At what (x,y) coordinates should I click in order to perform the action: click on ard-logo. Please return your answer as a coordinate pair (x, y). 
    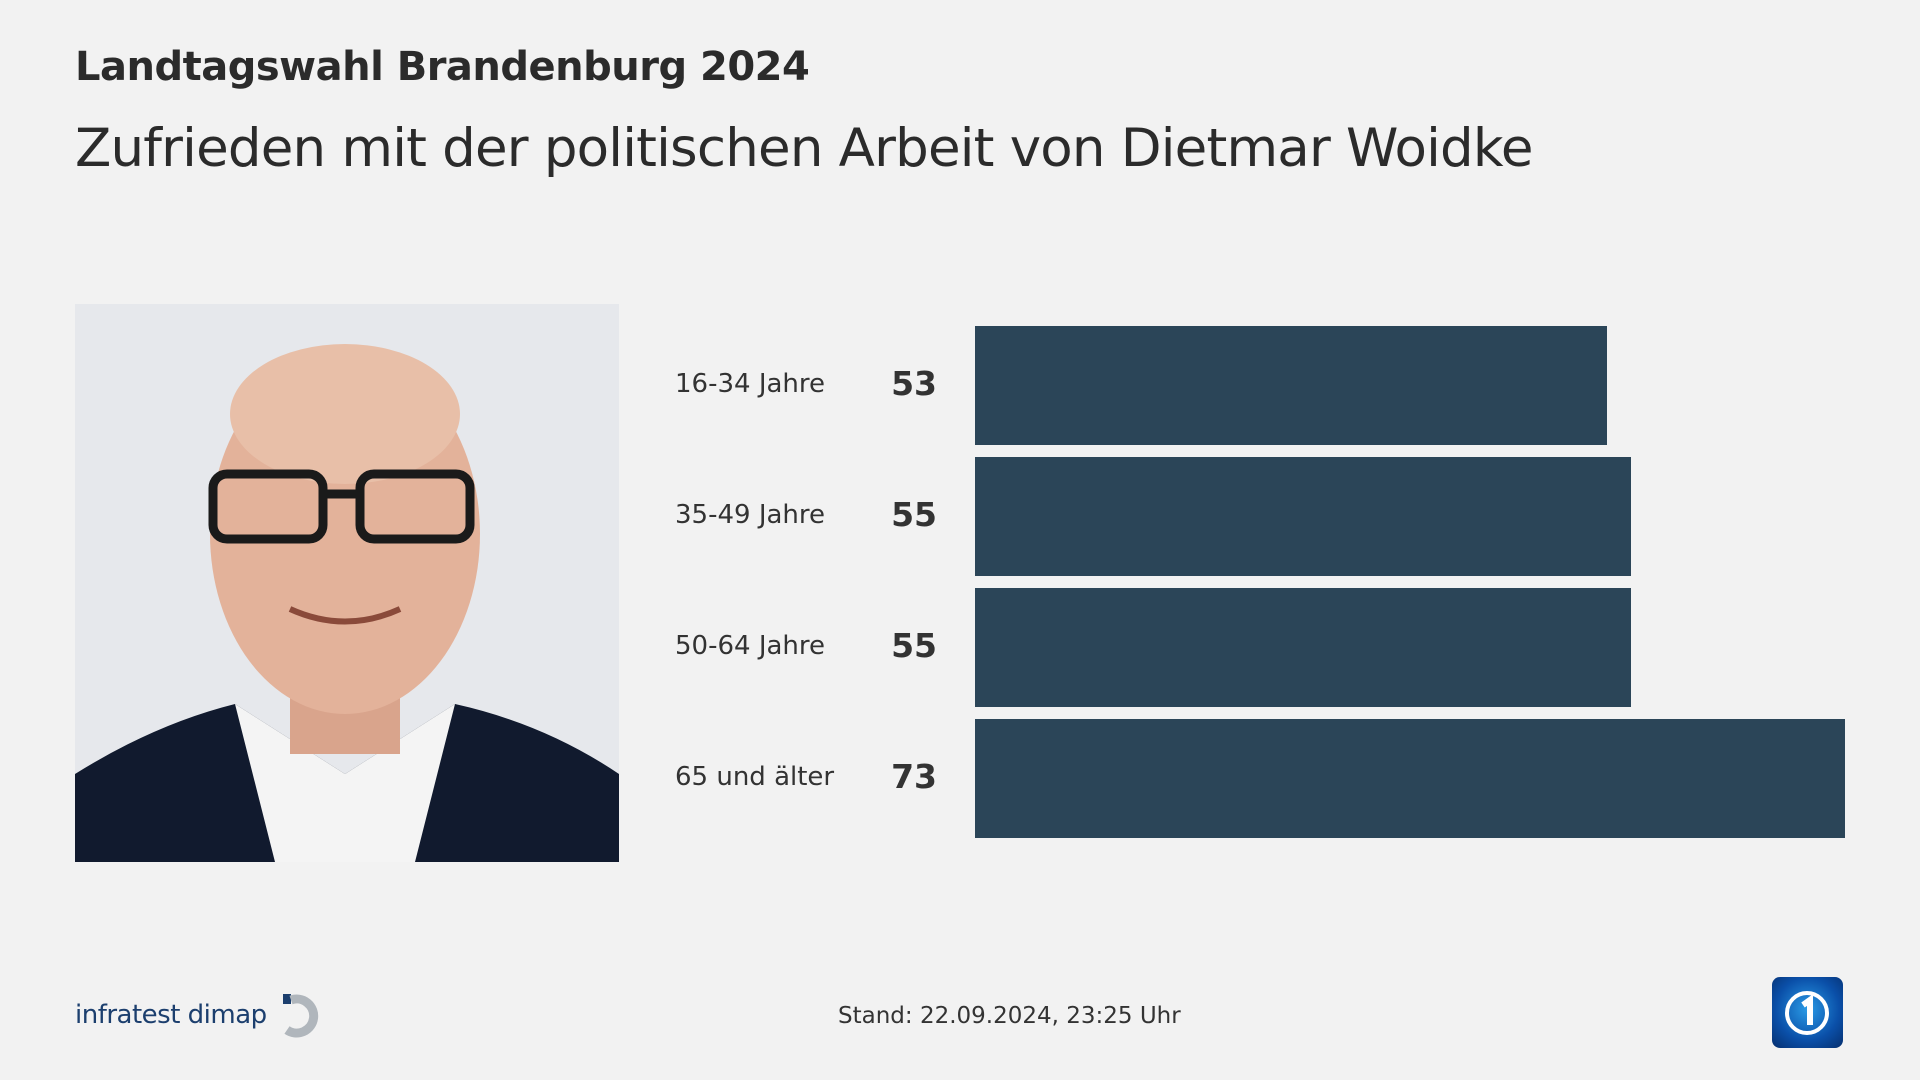
    Looking at the image, I should click on (1807, 1012).